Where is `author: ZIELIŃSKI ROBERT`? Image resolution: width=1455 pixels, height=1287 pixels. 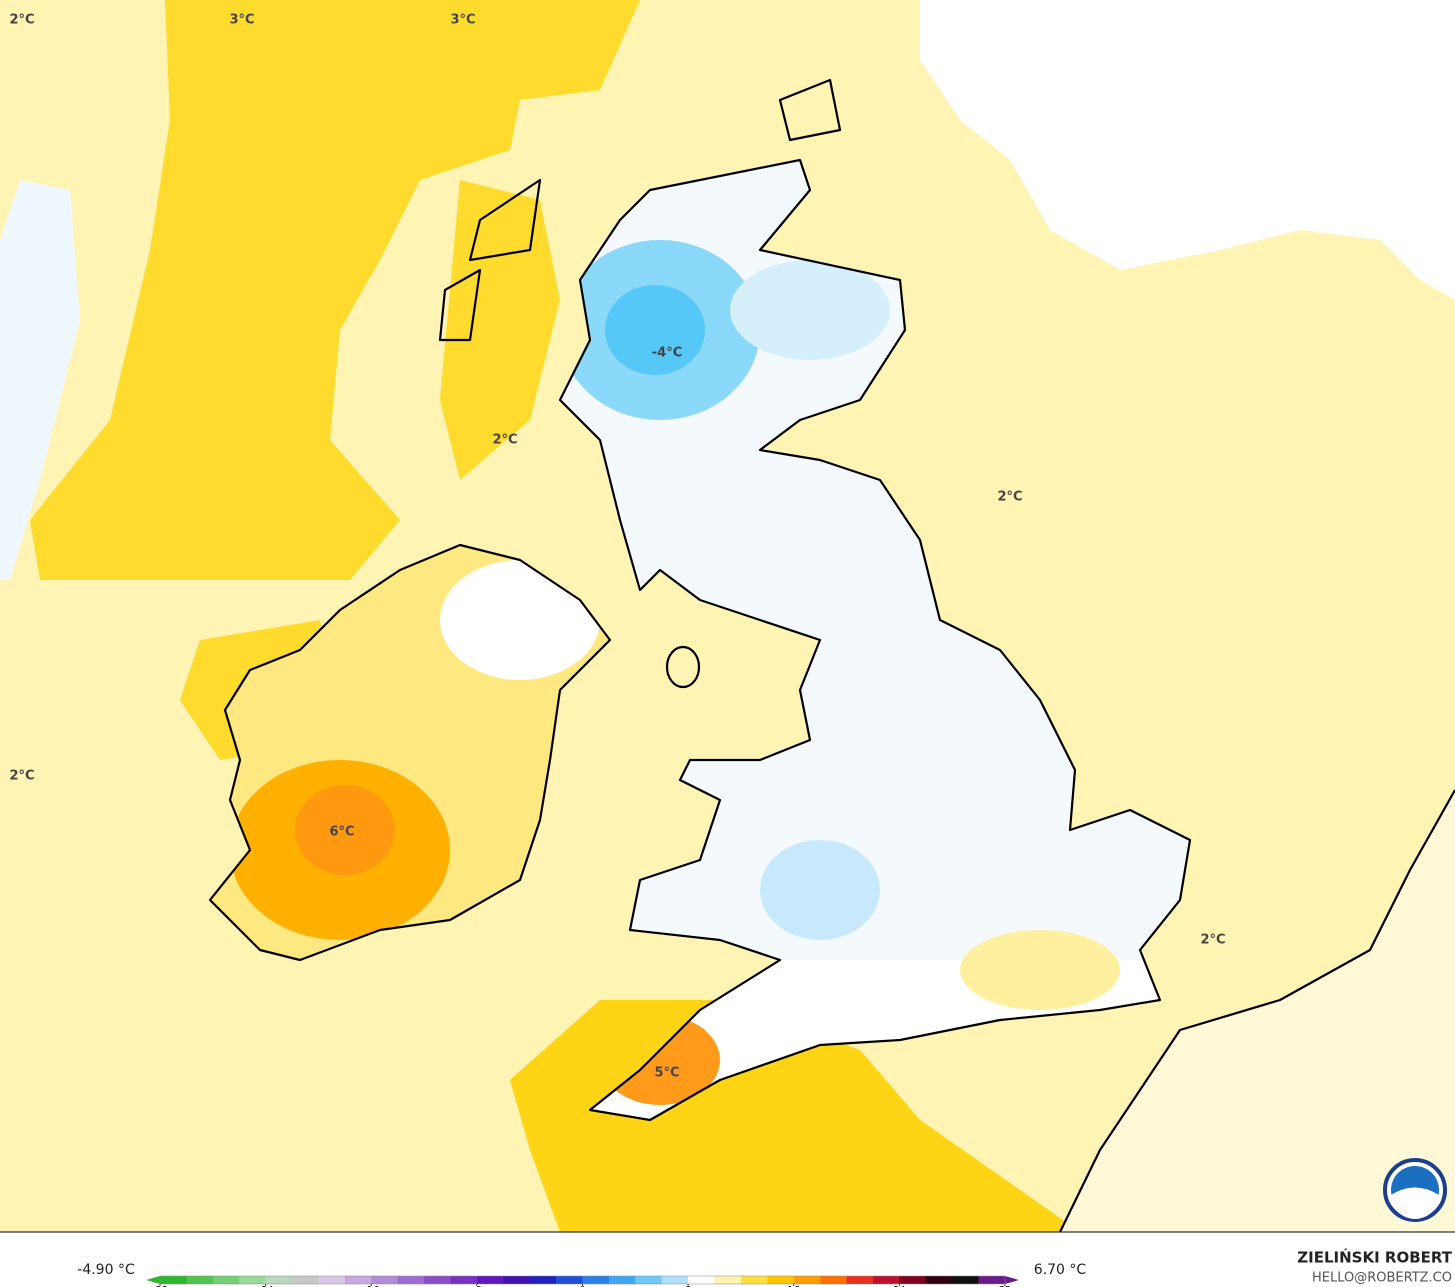
author: ZIELIŃSKI ROBERT is located at coordinates (1374, 1257).